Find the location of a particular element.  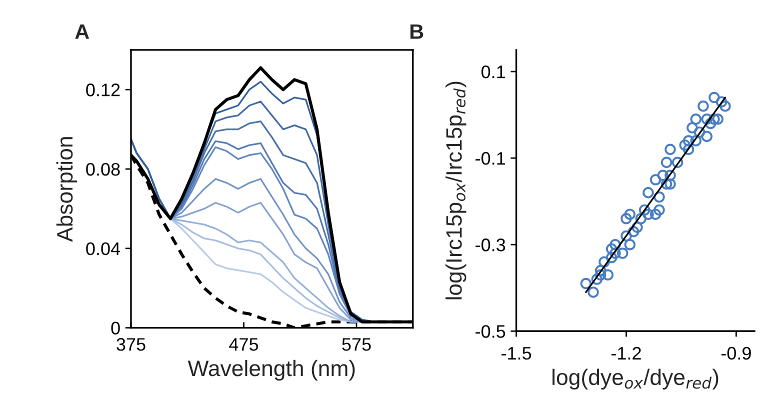

chart-title: B is located at coordinates (417, 31).